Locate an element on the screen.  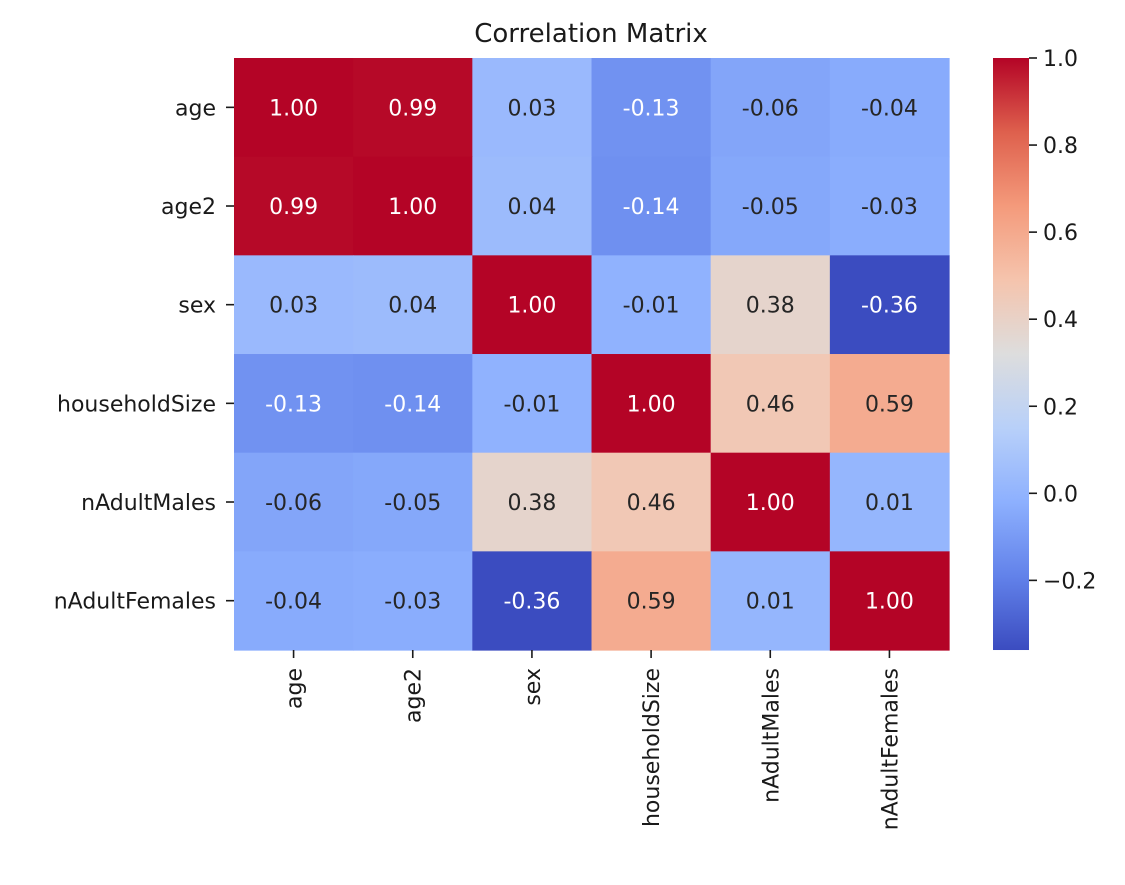
y-tick-label-4: nAdultMales is located at coordinates (148, 503).